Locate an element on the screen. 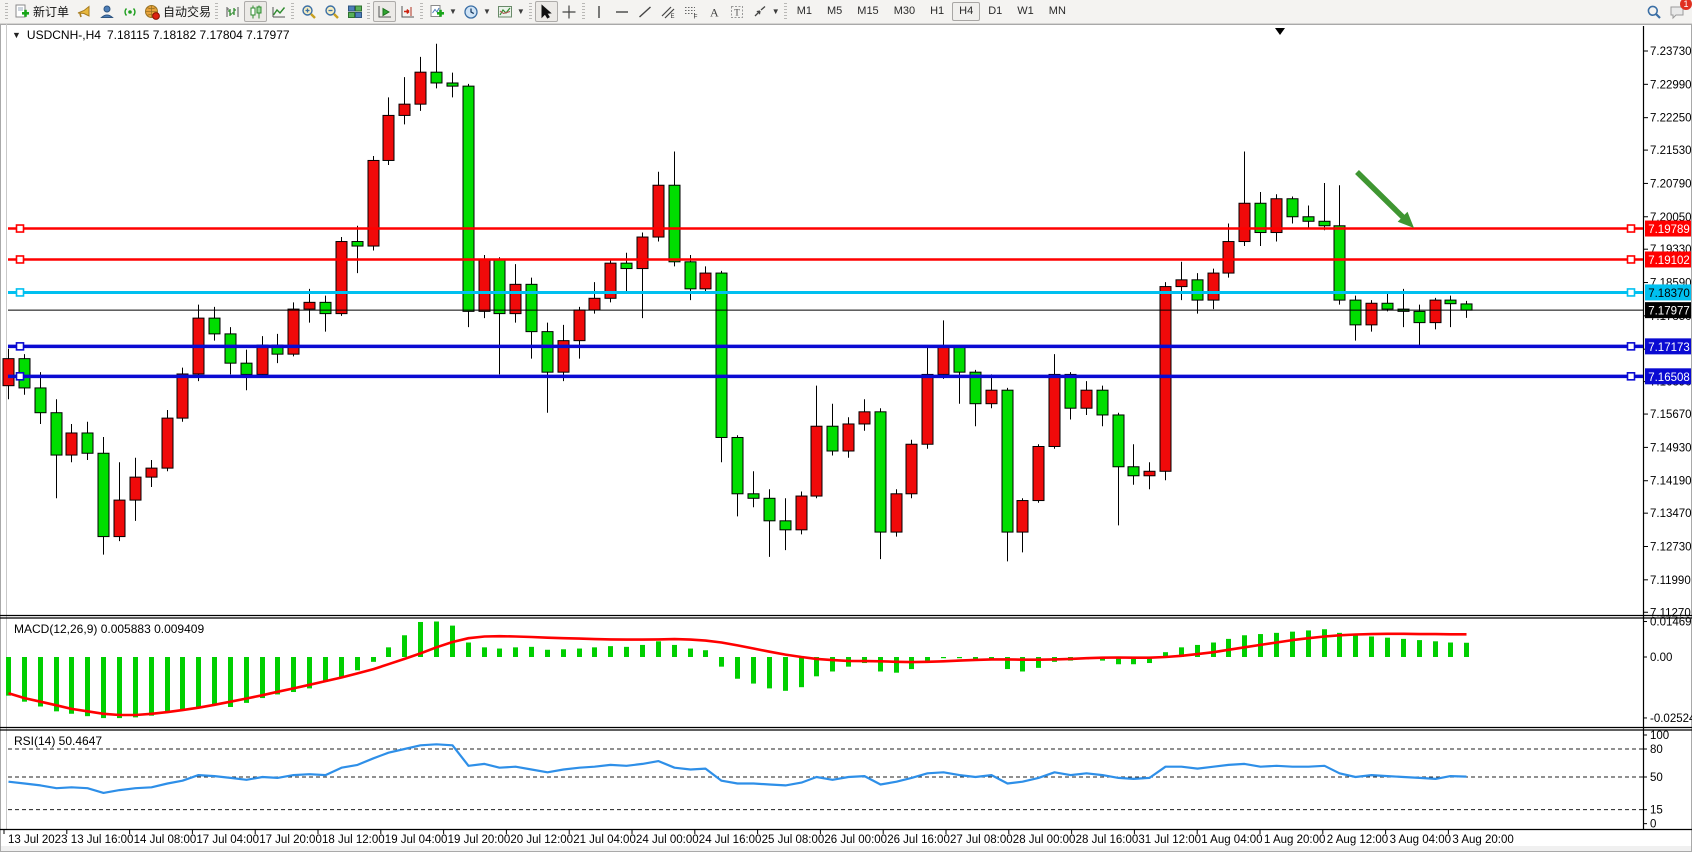 This screenshot has width=1692, height=852. current-price-line: 7.17977 is located at coordinates (849, 310).